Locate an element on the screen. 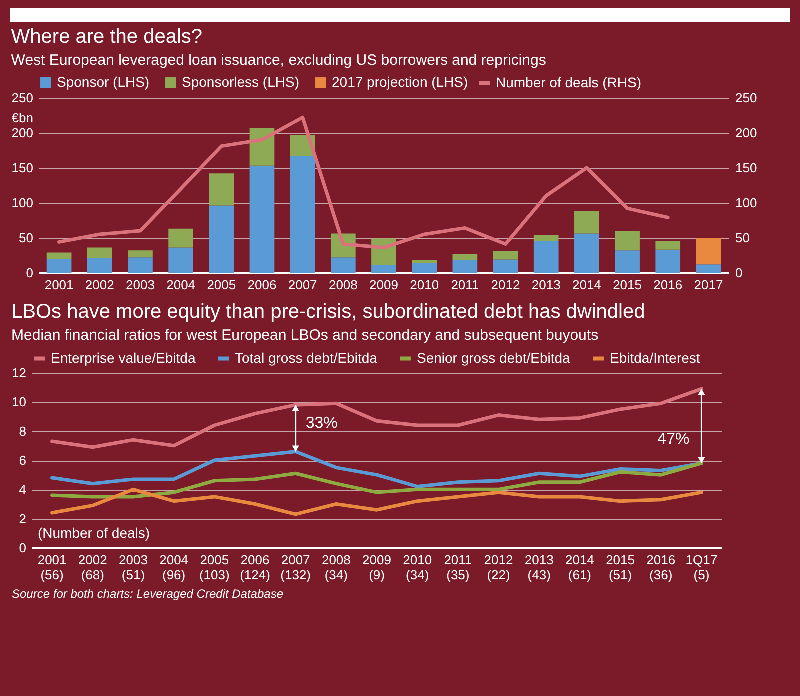 Image resolution: width=800 pixels, height=696 pixels. x-tick-label: 2012 is located at coordinates (505, 285).